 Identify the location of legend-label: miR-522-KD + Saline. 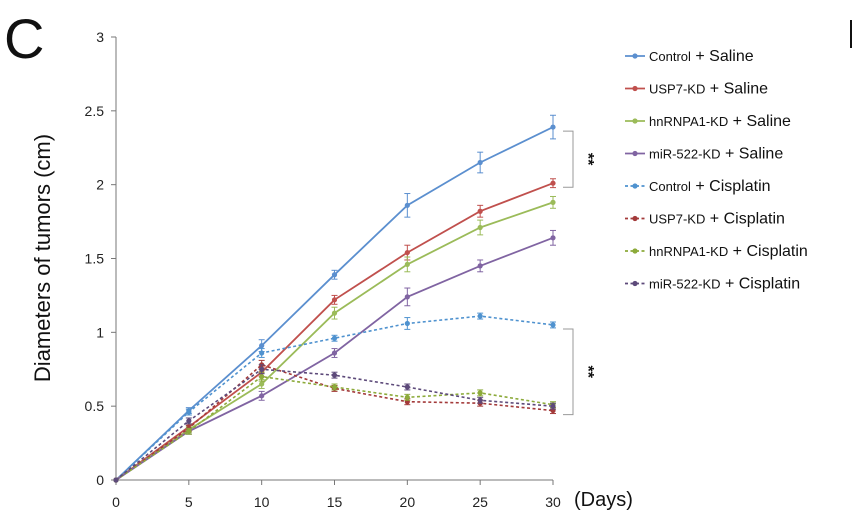
(716, 154).